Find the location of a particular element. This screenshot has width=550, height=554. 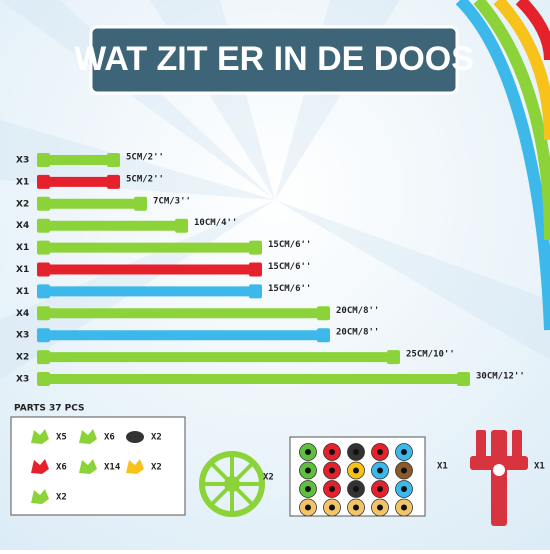

part-qty: X14 is located at coordinates (112, 468).